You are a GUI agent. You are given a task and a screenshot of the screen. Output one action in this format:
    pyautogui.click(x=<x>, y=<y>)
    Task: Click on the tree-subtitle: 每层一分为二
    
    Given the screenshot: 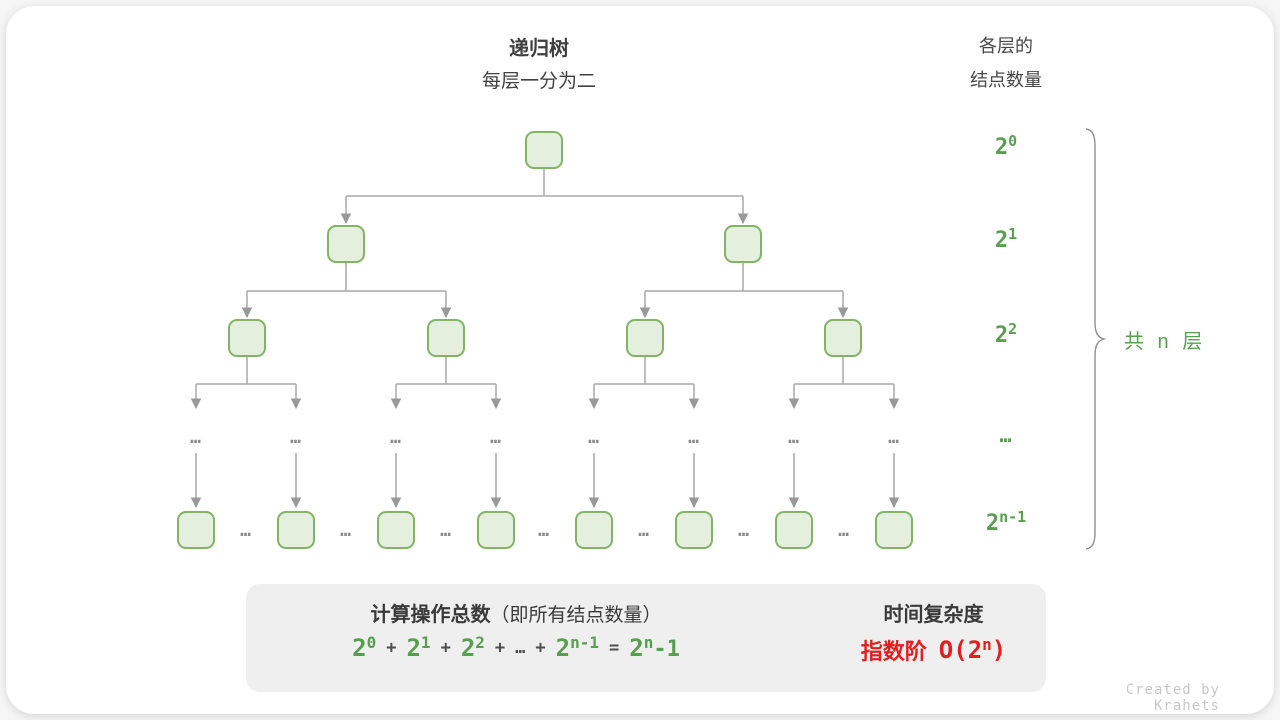 What is the action you would take?
    pyautogui.click(x=538, y=81)
    